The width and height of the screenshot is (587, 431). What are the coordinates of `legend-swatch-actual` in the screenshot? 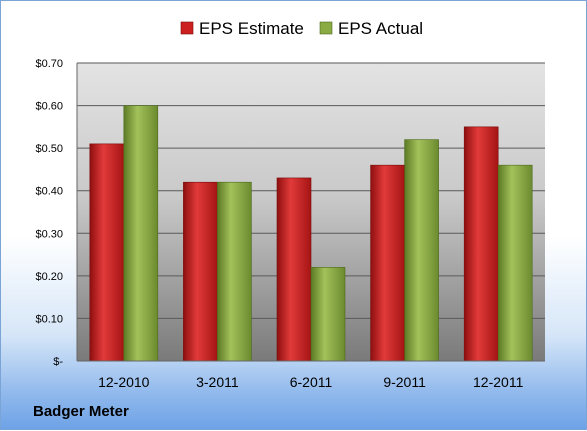 It's located at (326, 28).